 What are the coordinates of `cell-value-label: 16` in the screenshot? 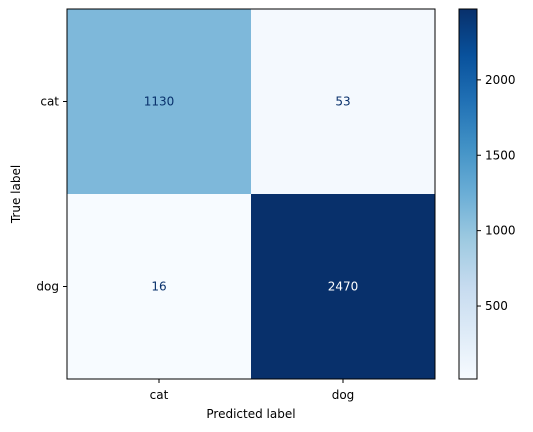 It's located at (158, 287).